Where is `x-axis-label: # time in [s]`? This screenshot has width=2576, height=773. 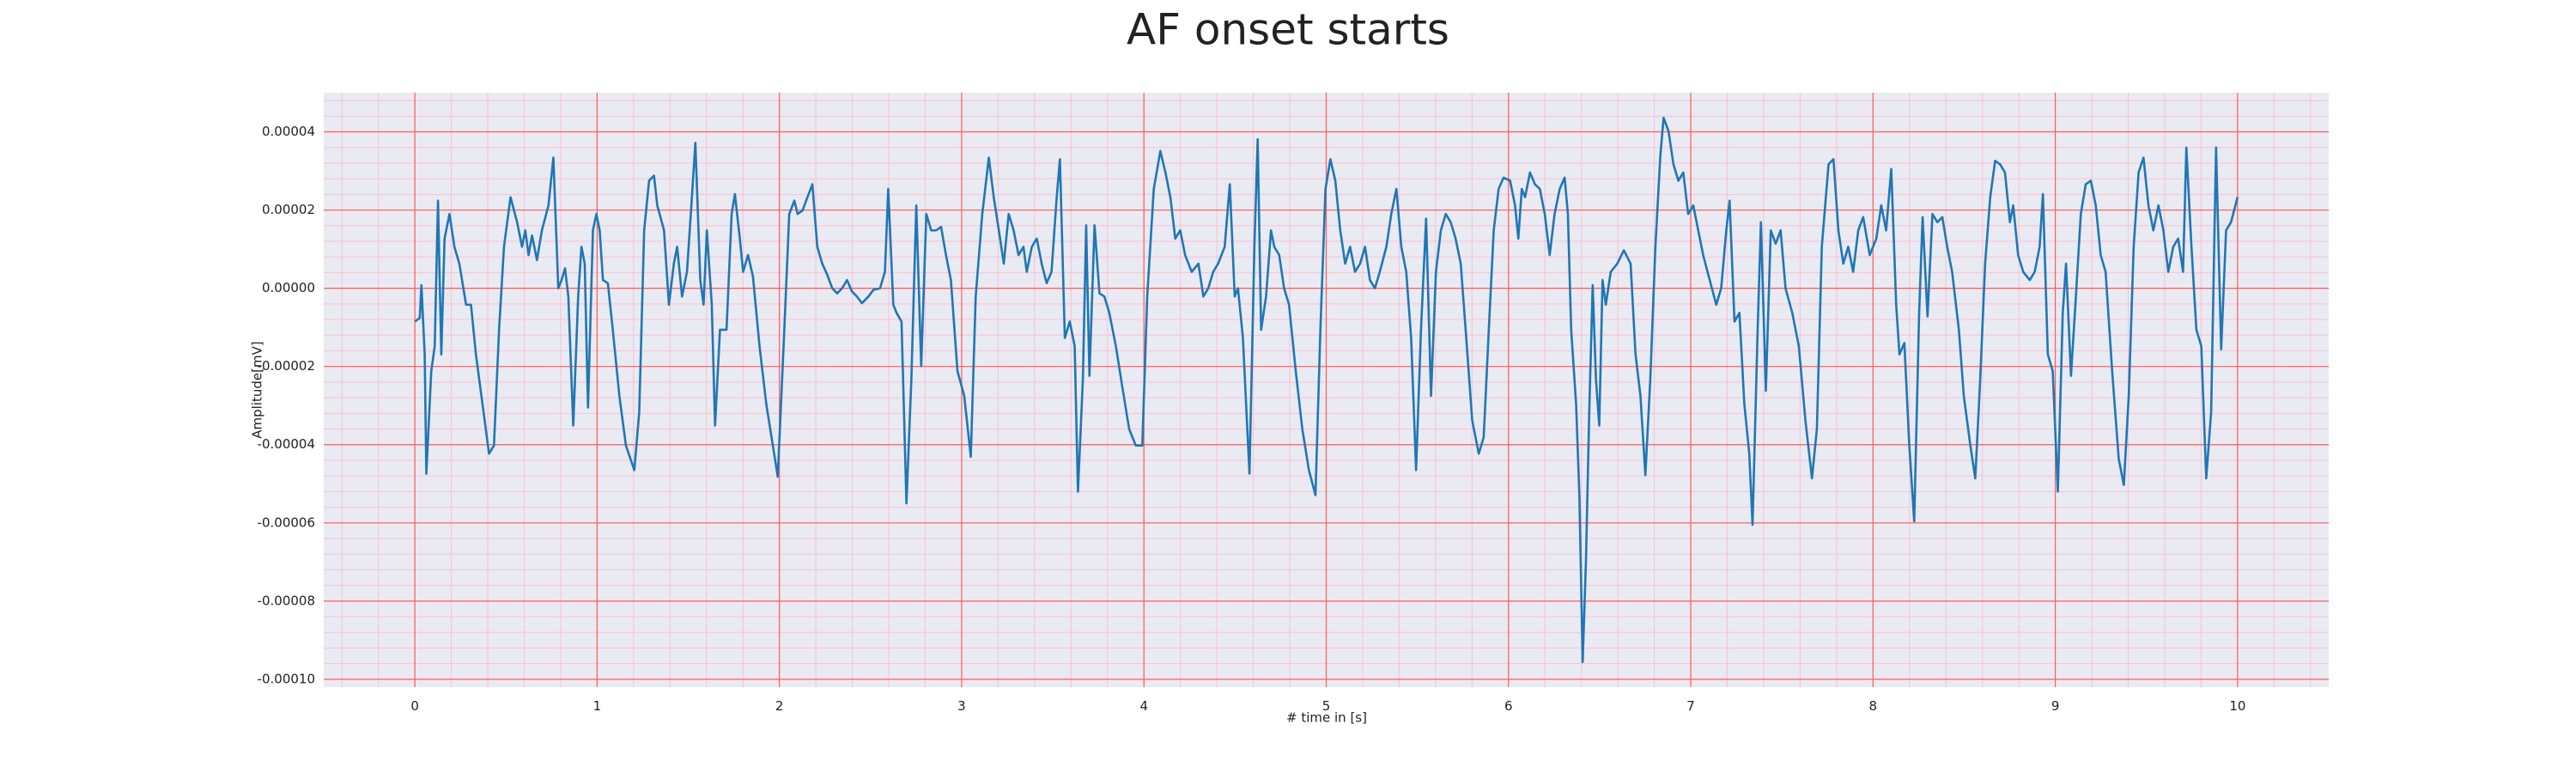
x-axis-label: # time in [s] is located at coordinates (1327, 718).